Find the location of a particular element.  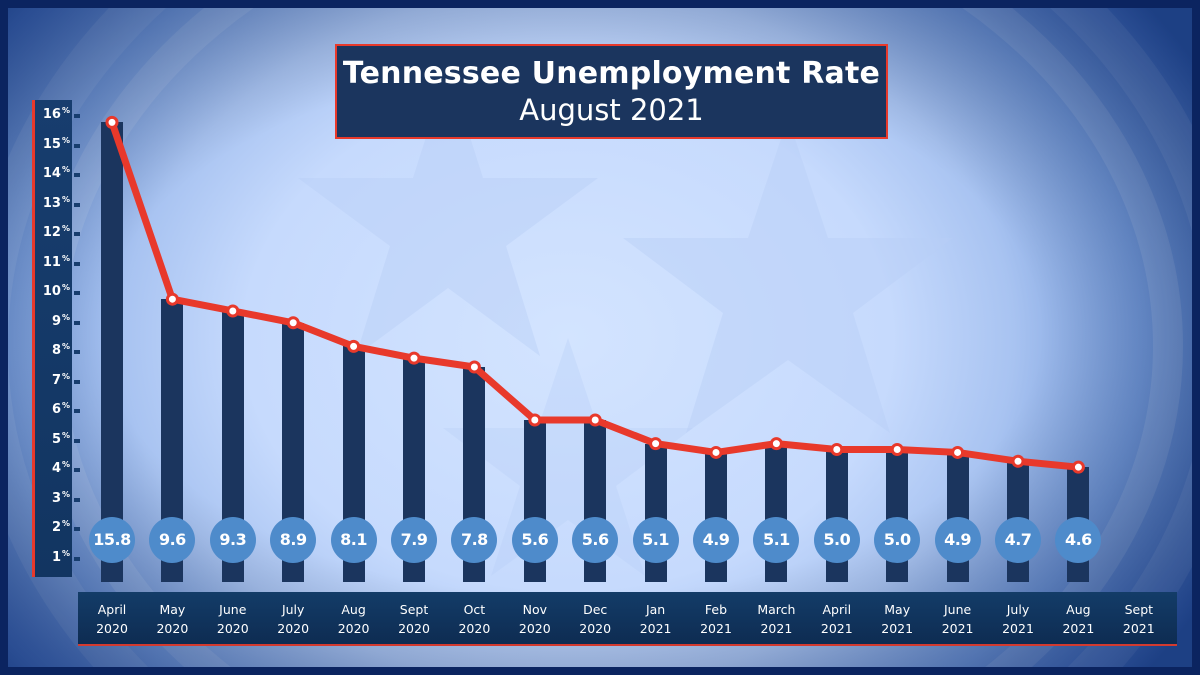

y-tick-label: 16% is located at coordinates (56, 114).